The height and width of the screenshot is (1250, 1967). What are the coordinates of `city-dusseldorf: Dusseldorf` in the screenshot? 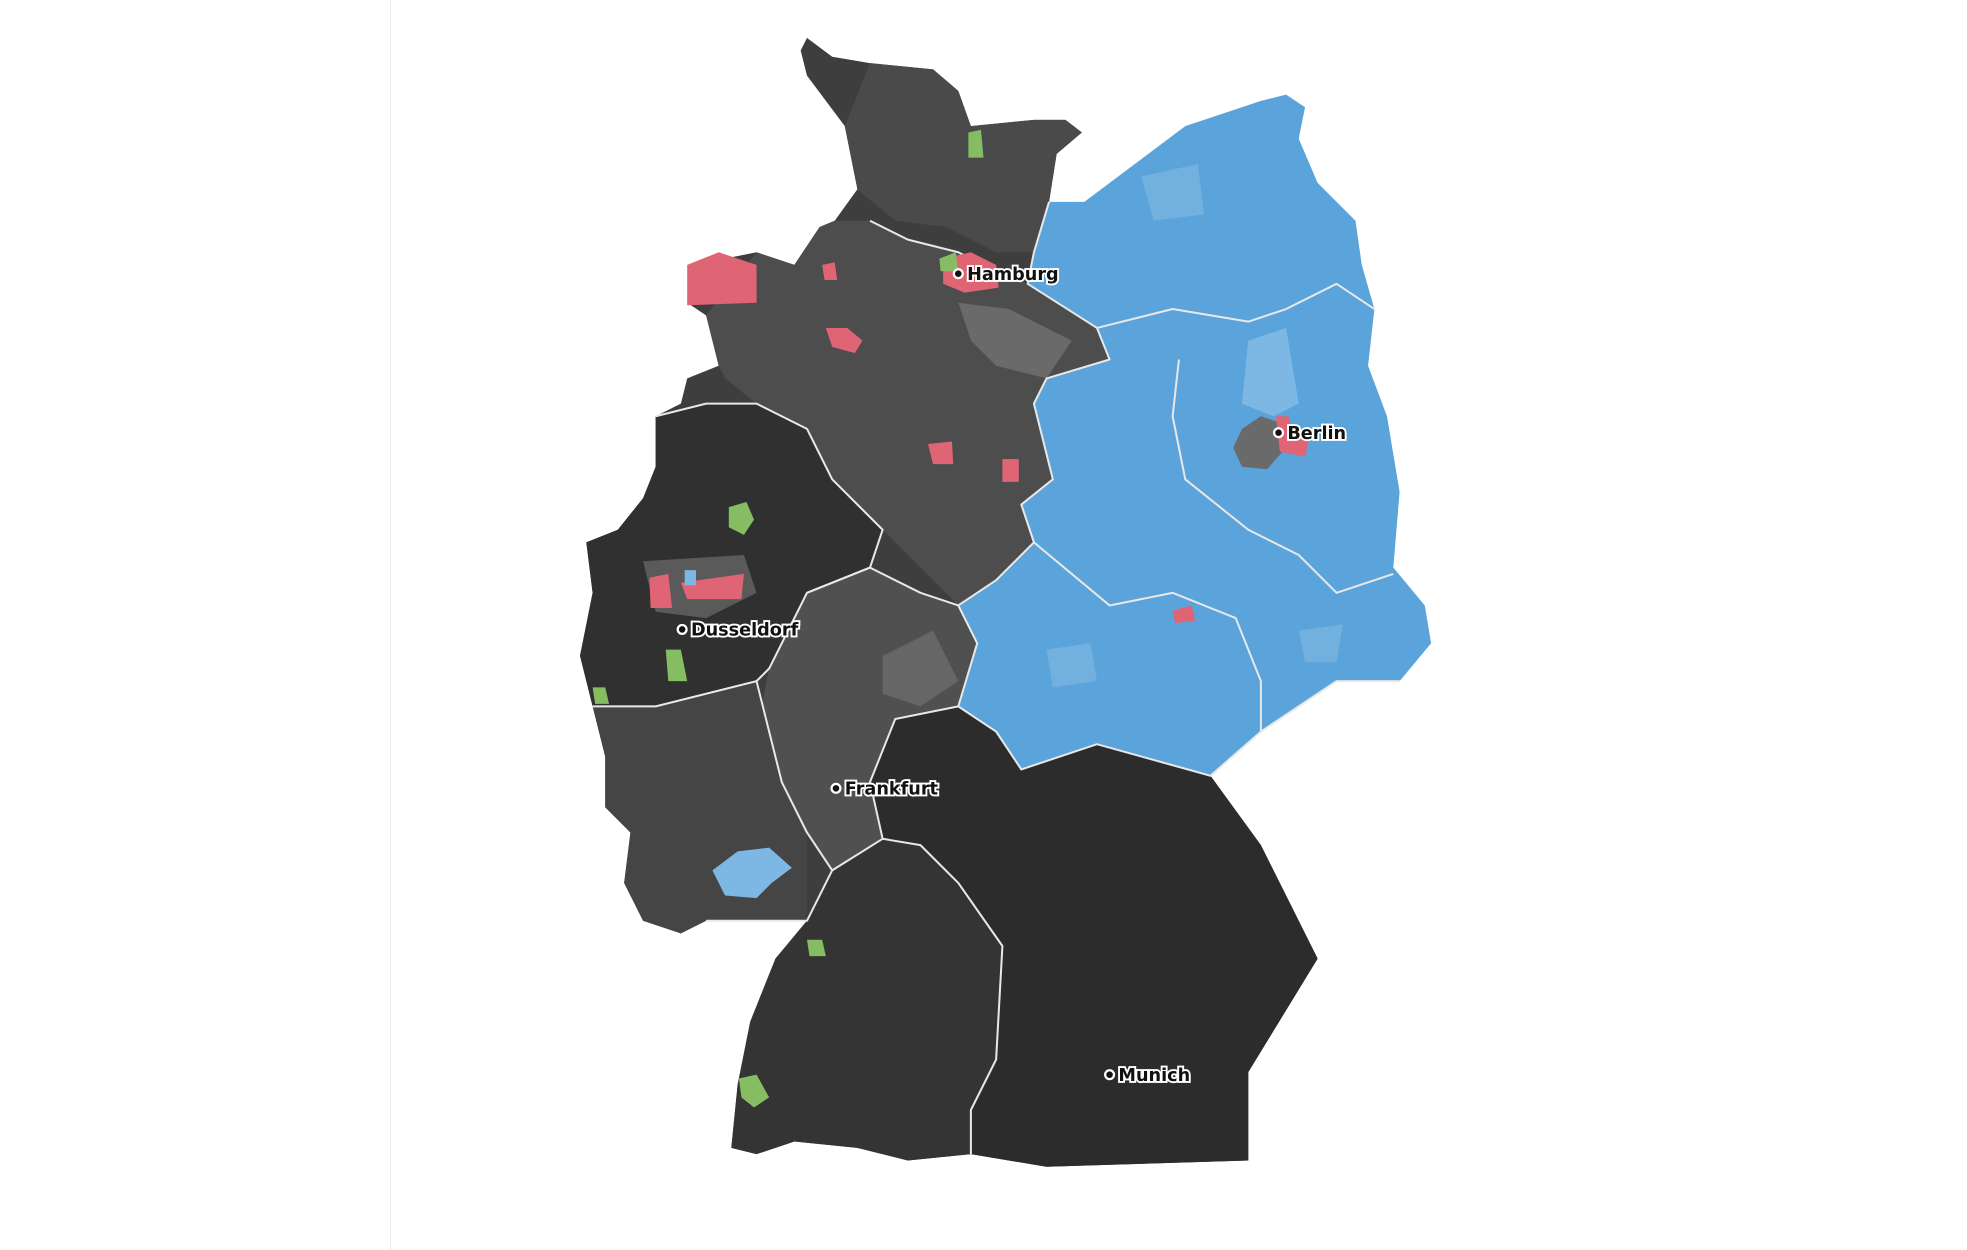 It's located at (738, 631).